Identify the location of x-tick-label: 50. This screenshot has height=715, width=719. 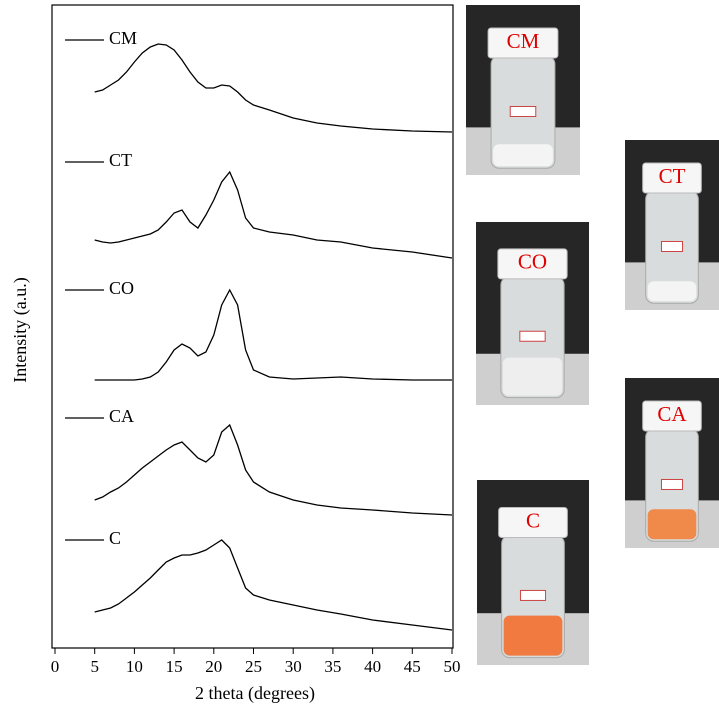
(452, 666).